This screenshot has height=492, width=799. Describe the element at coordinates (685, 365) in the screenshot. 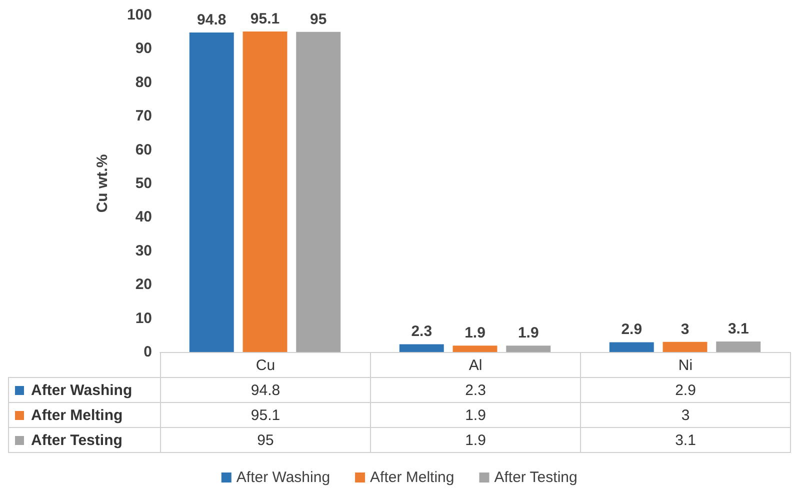

I see `x-tick-label: Ni` at that location.